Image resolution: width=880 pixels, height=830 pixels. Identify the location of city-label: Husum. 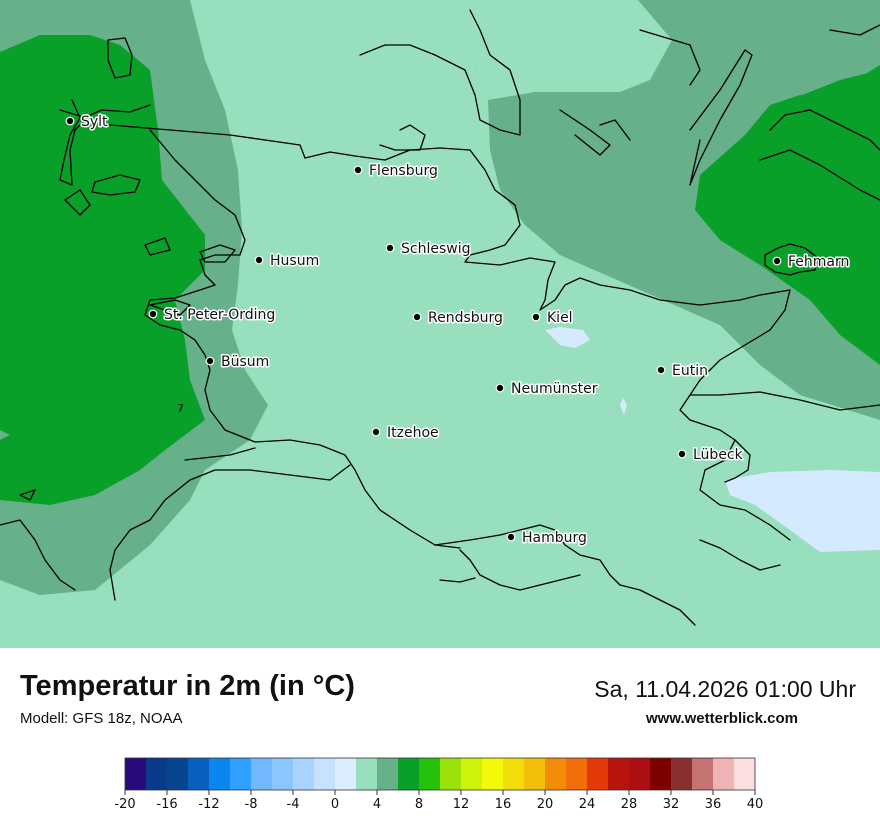
(294, 261).